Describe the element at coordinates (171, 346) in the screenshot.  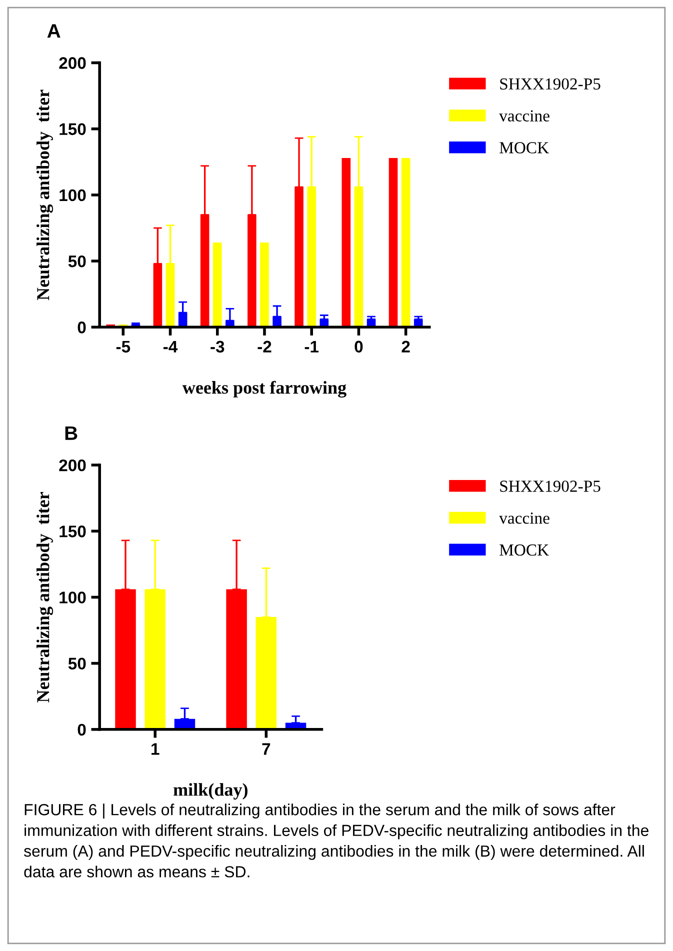
I see `x-tick-label: -4` at that location.